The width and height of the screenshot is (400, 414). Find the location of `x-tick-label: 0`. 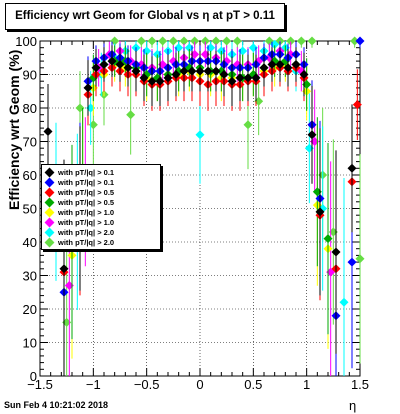

x-tick-label: 0 is located at coordinates (199, 384).